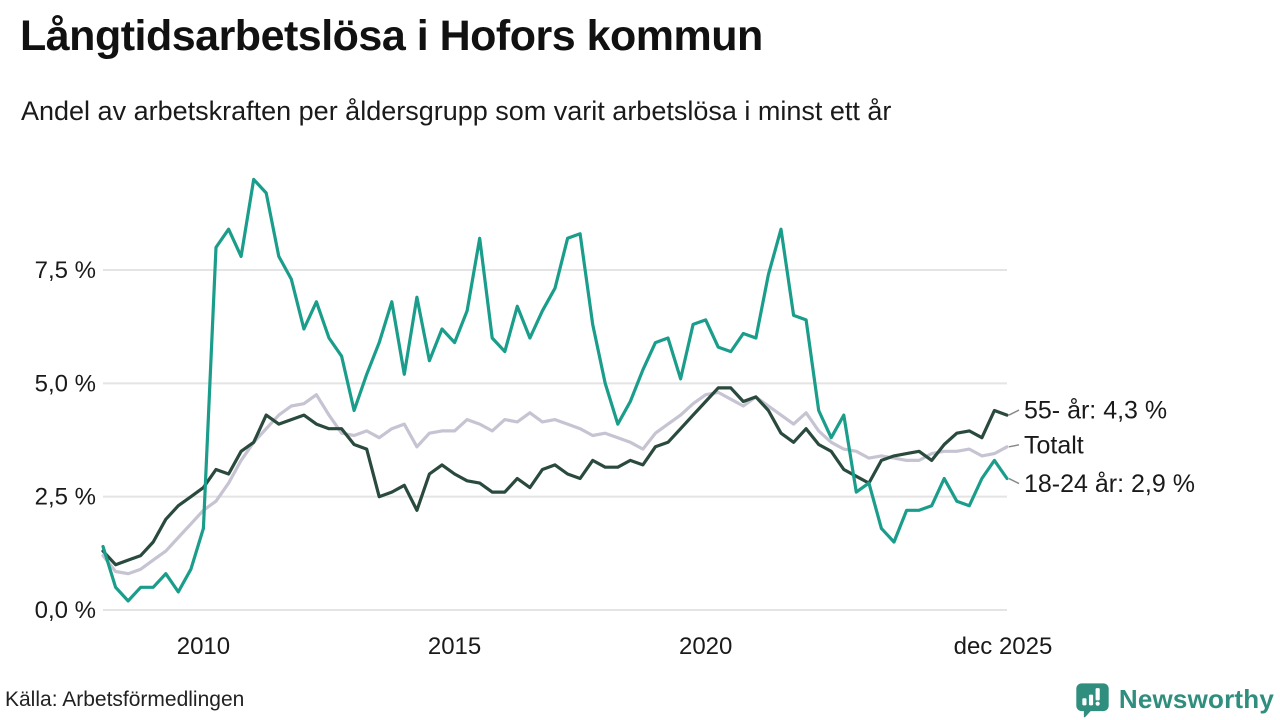 Image resolution: width=1280 pixels, height=720 pixels. Describe the element at coordinates (65, 497) in the screenshot. I see `y-axis-tick-label: 2,5 %` at that location.